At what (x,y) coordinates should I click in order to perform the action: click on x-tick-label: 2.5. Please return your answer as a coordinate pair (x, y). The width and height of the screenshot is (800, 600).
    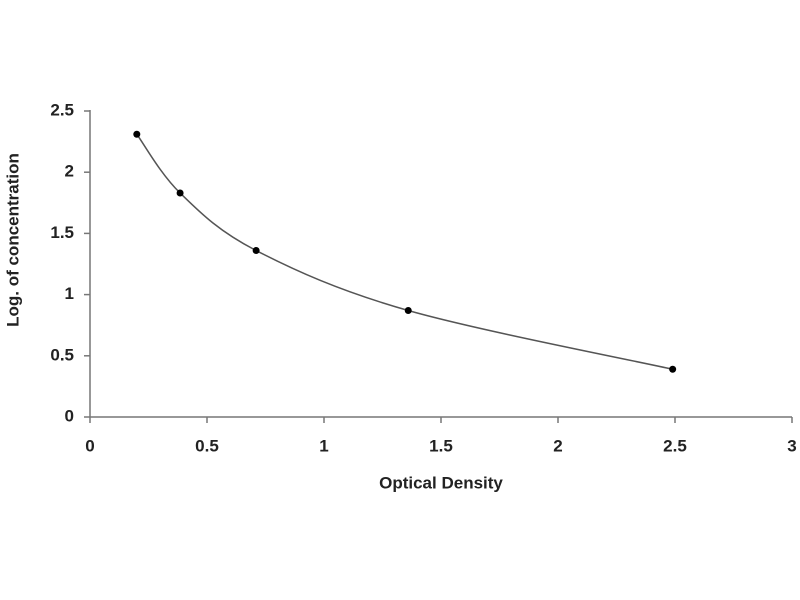
    Looking at the image, I should click on (675, 445).